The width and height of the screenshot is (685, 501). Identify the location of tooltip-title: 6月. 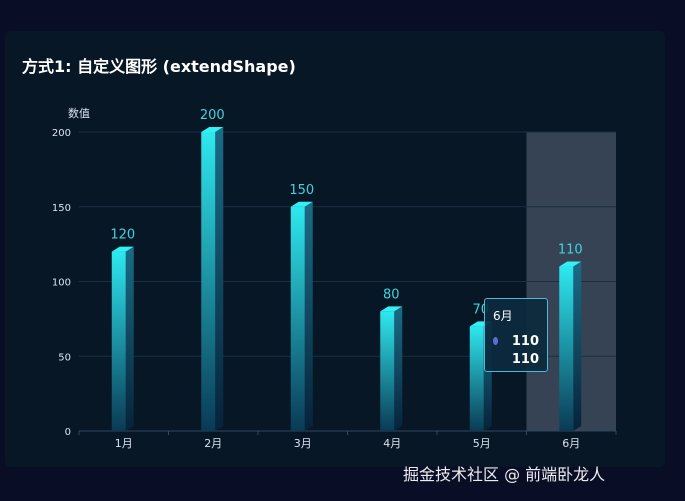
(503, 316).